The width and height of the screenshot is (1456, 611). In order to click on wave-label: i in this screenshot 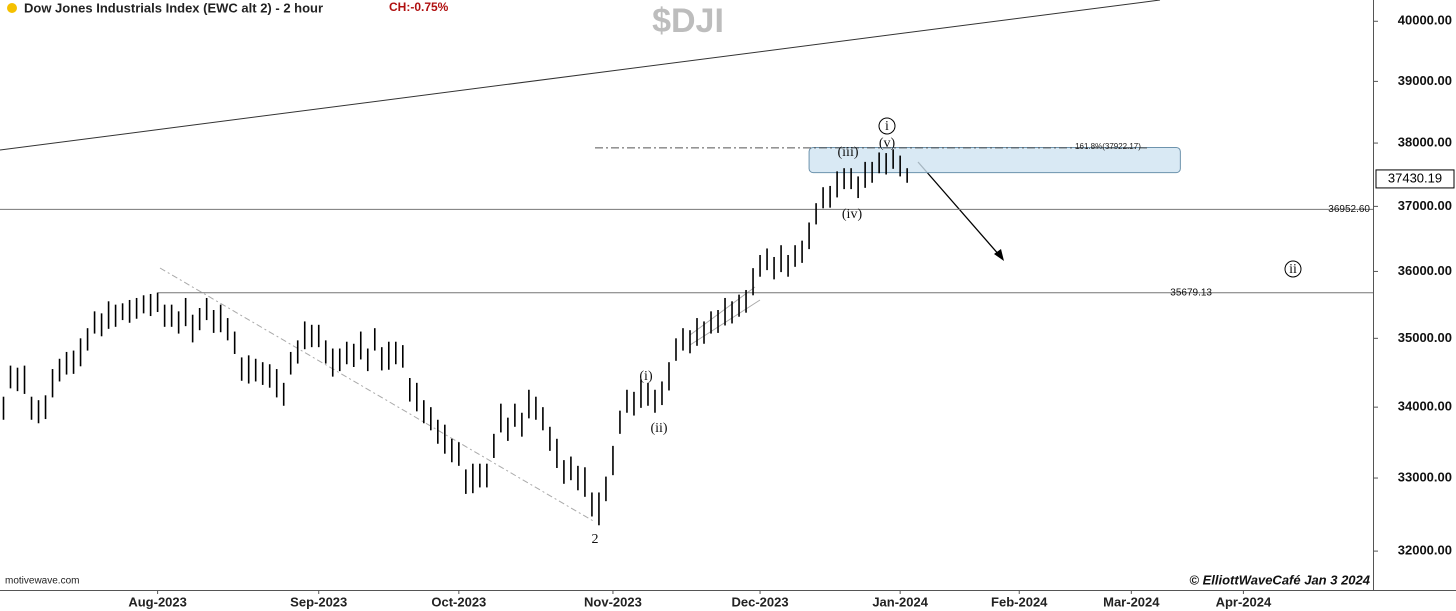, I will do `click(887, 126)`.